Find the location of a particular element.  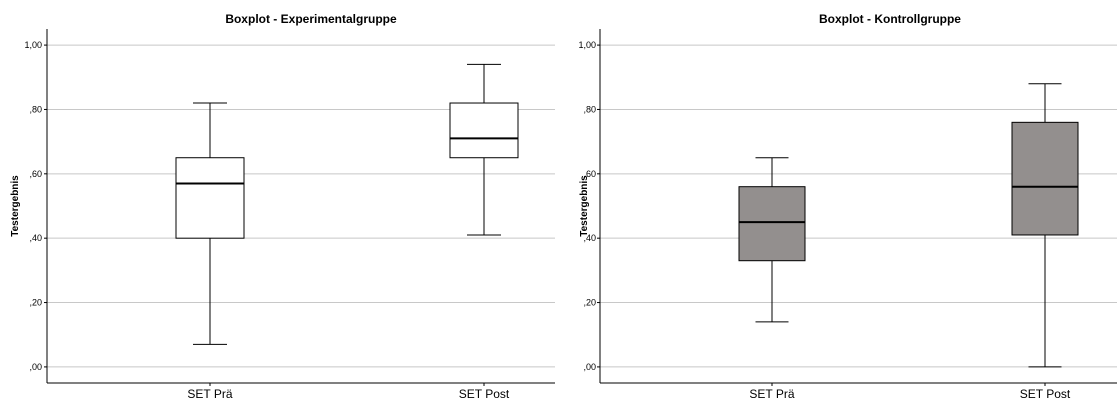

chart-title: Boxplot - Experimentalgruppe is located at coordinates (311, 19).